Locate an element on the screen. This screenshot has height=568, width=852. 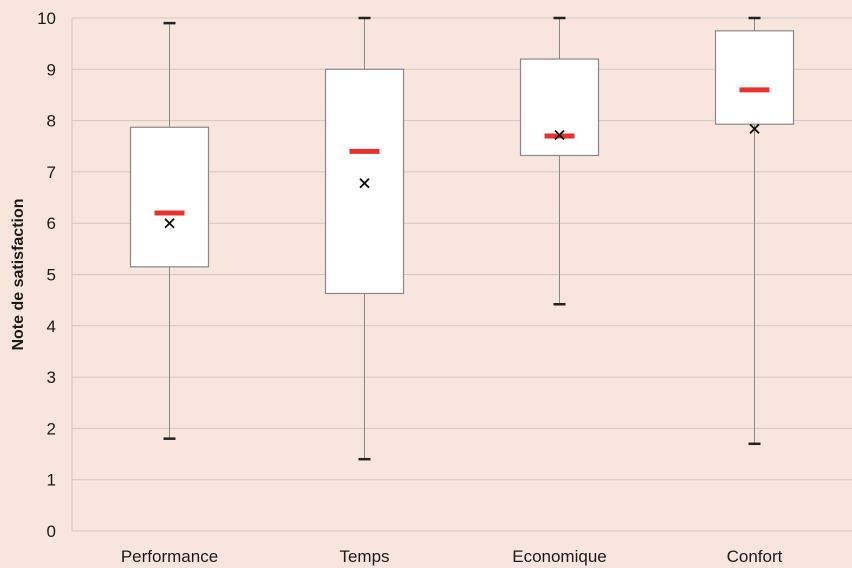
y-tick-label: 4 is located at coordinates (51, 326).